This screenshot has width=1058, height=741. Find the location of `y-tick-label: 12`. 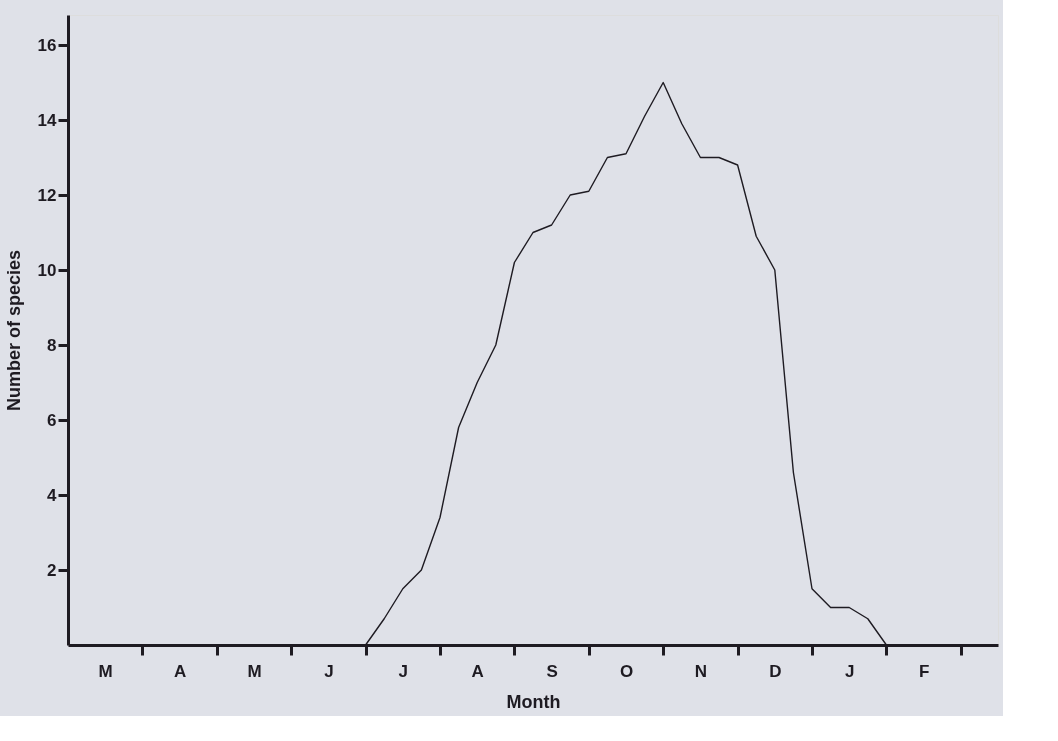

y-tick-label: 12 is located at coordinates (47, 195).